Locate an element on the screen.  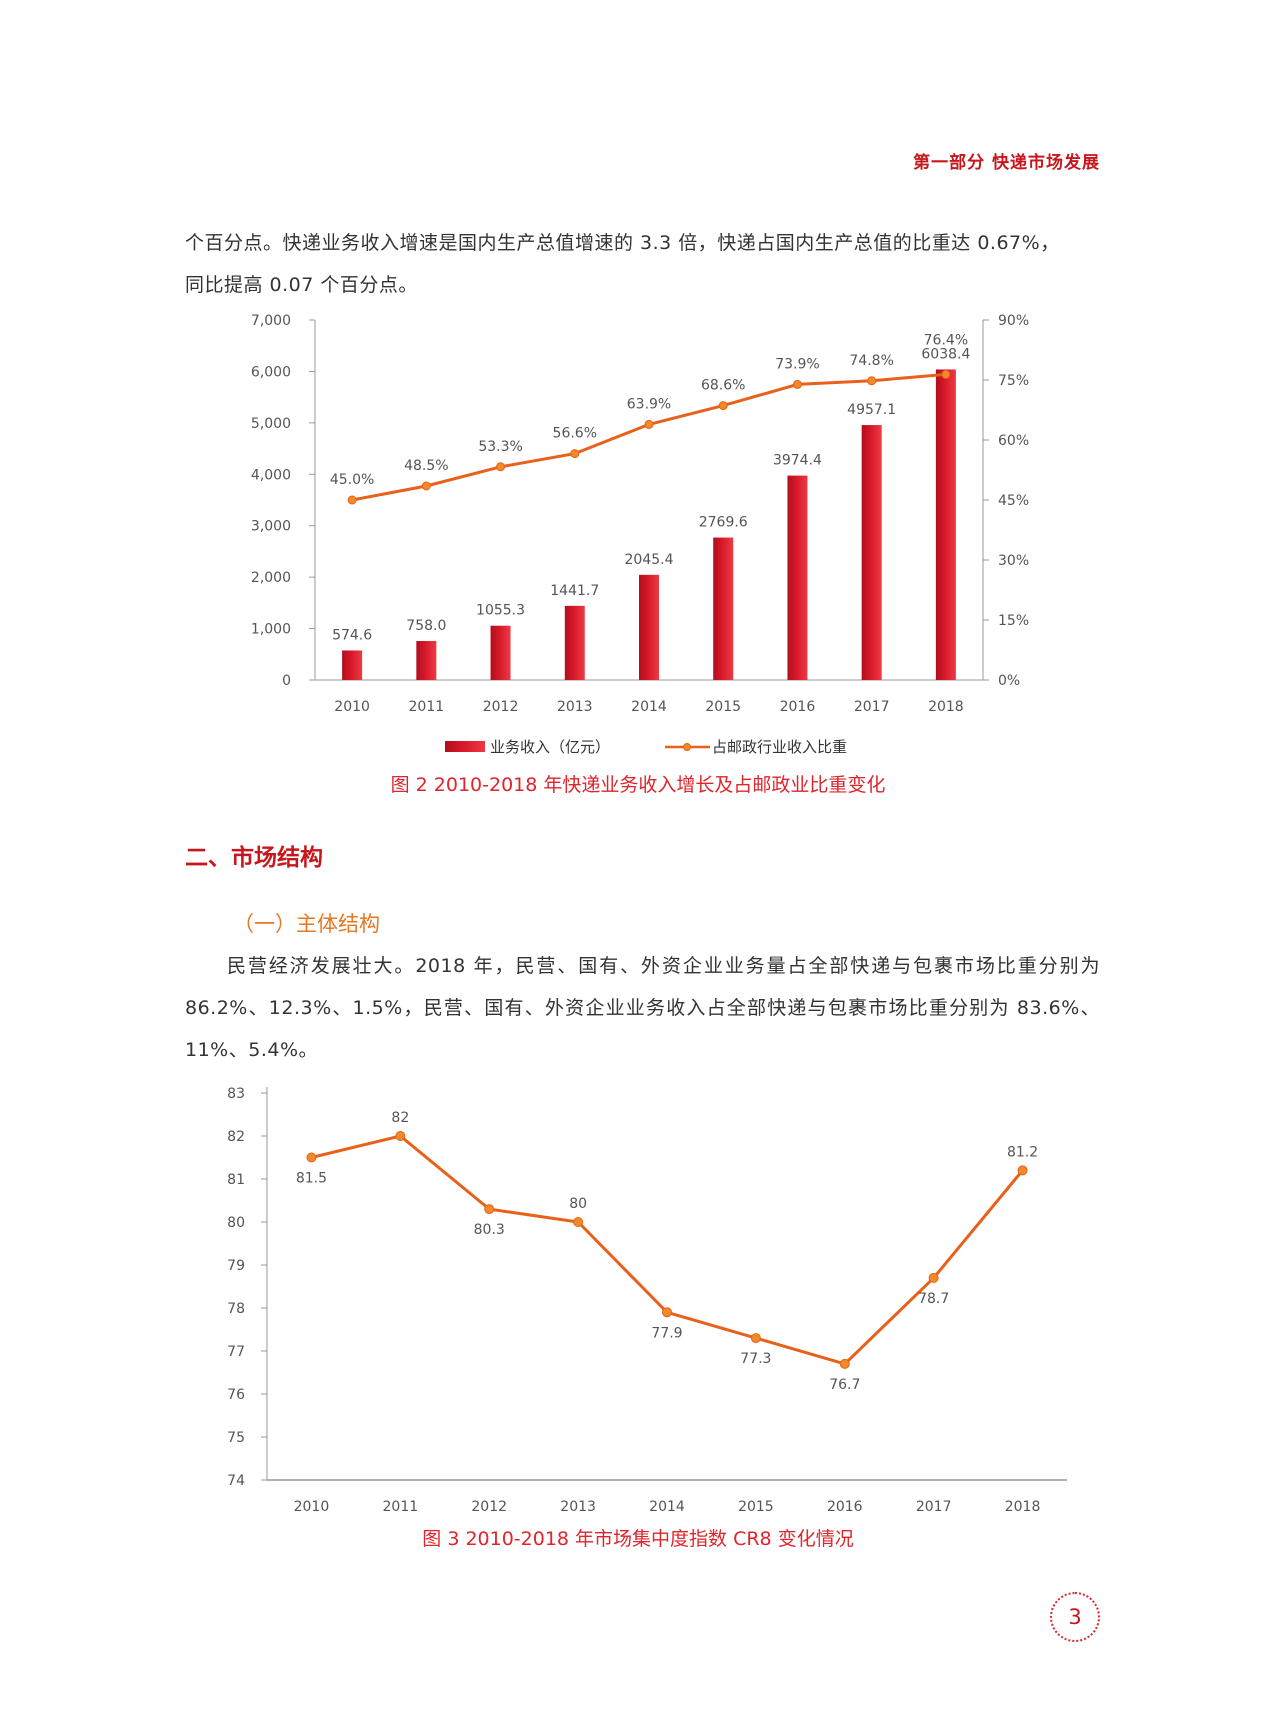
share-data-label: 74.8% is located at coordinates (871, 361).